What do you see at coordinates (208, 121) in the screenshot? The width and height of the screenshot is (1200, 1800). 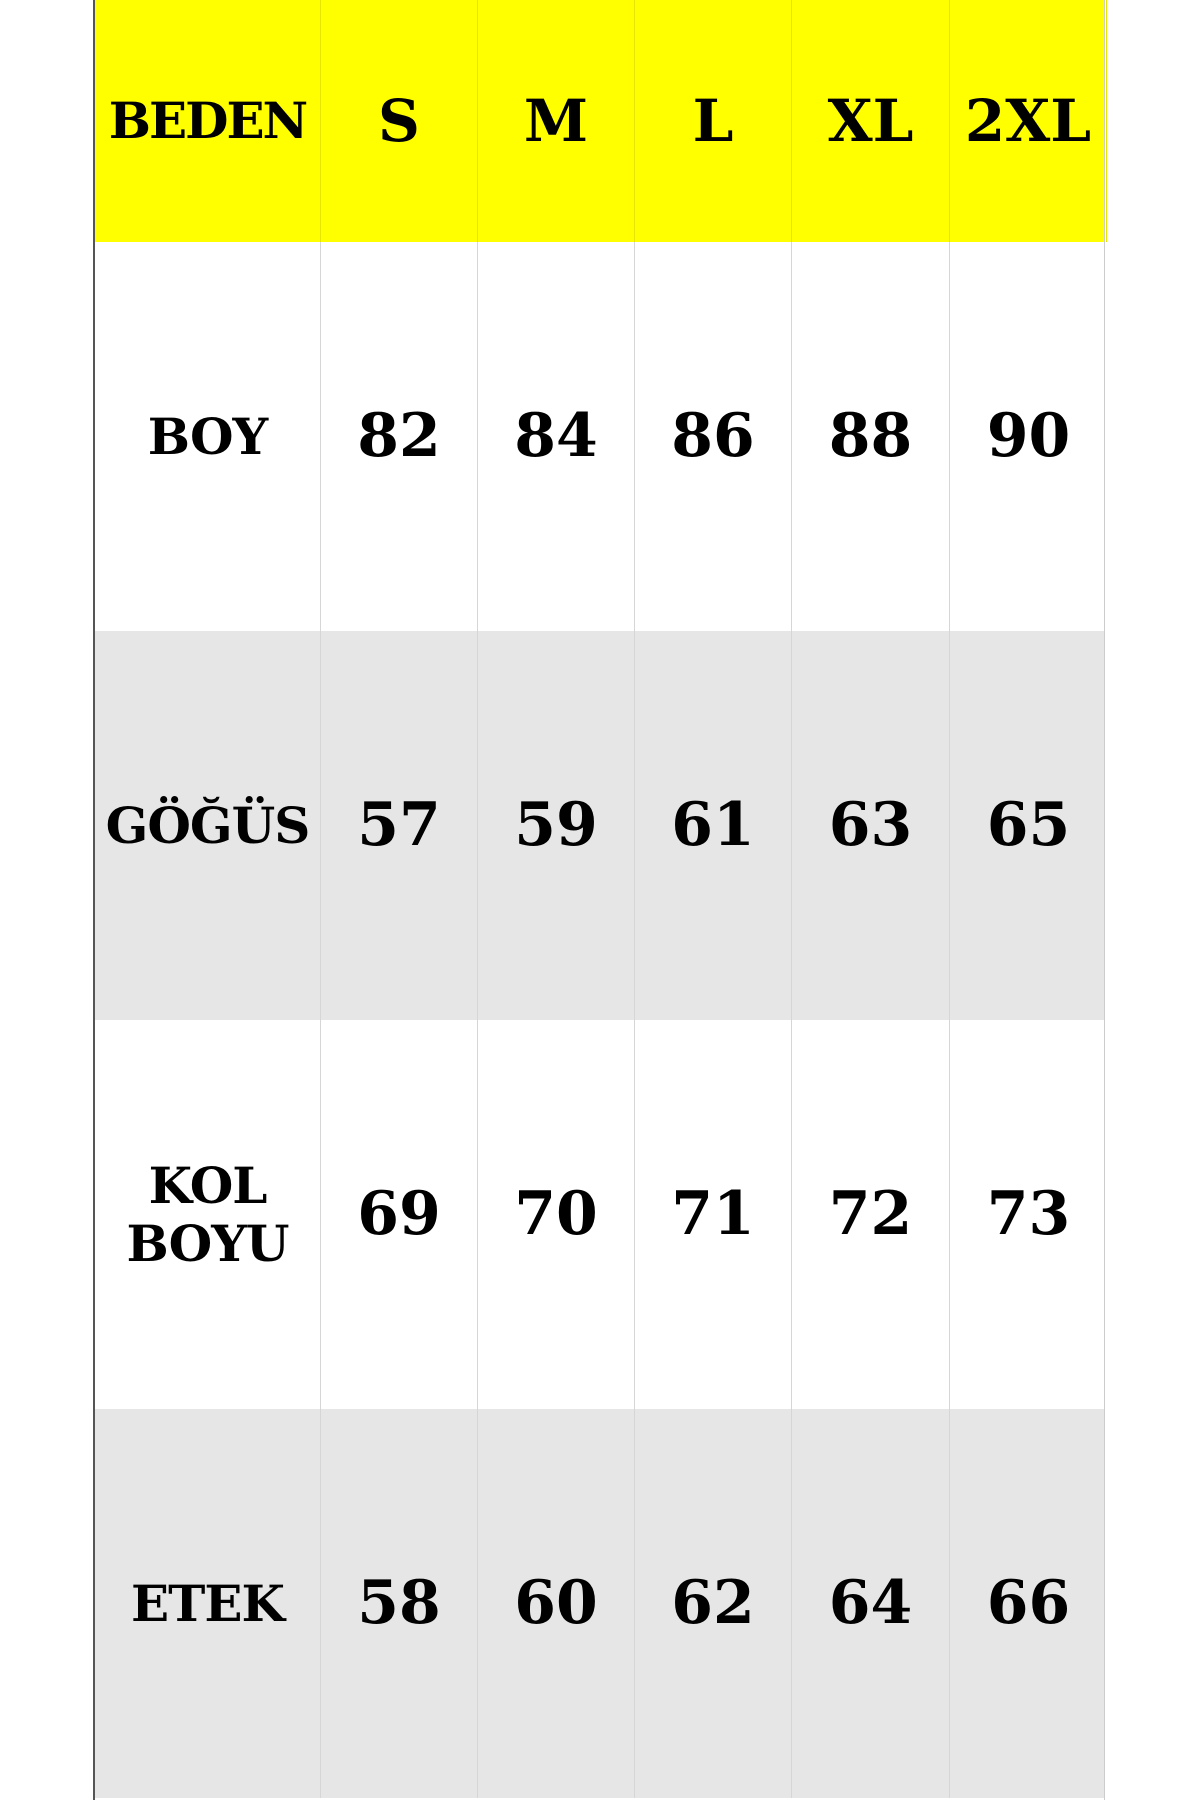 I see `header-label: BEDEN` at bounding box center [208, 121].